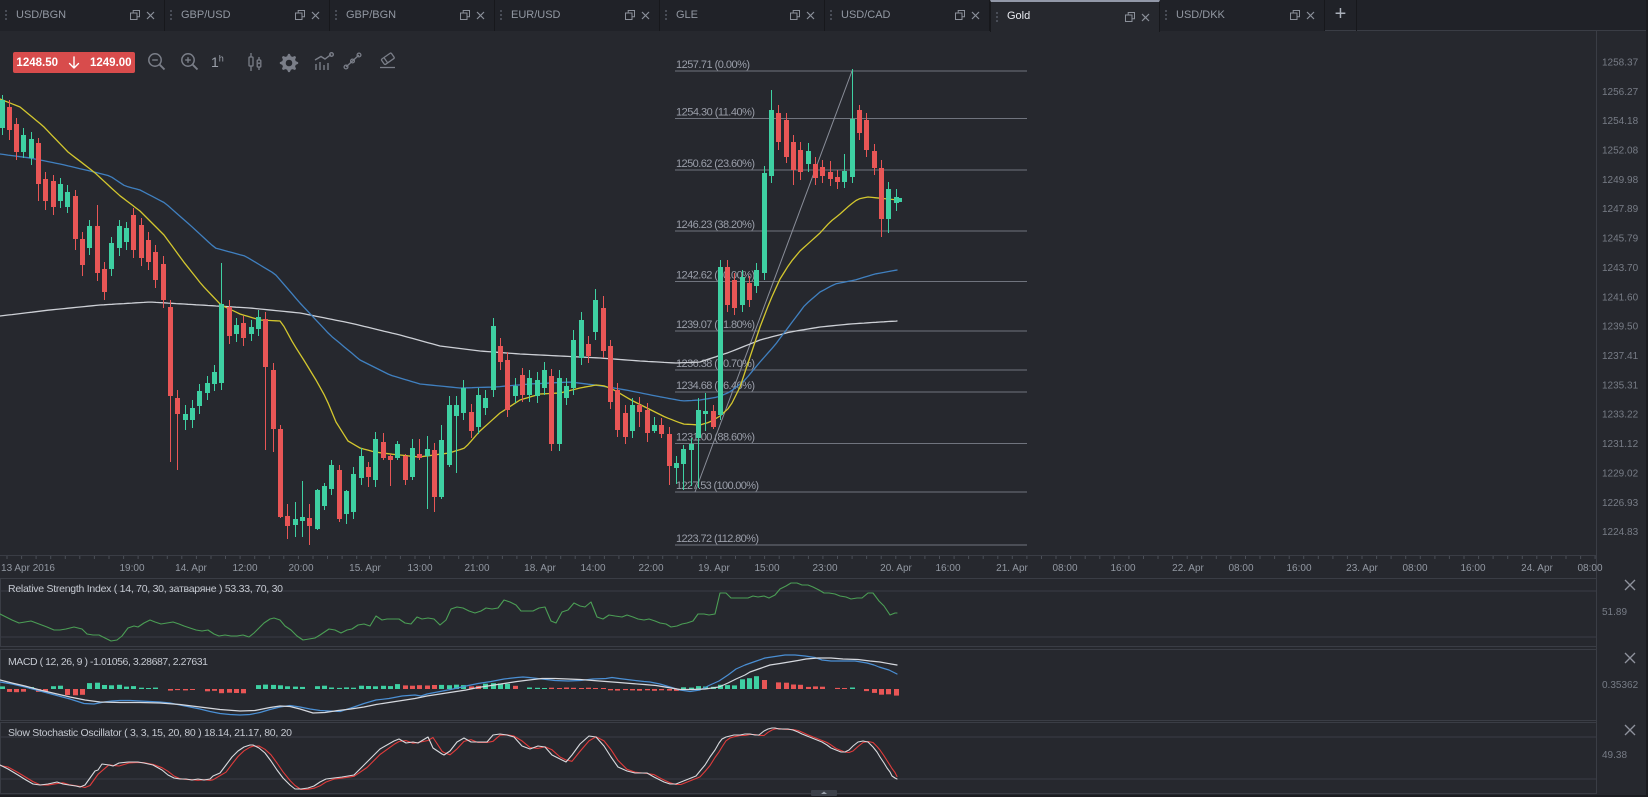 The width and height of the screenshot is (1648, 797). Describe the element at coordinates (244, 568) in the screenshot. I see `svg-text: 12:00` at that location.